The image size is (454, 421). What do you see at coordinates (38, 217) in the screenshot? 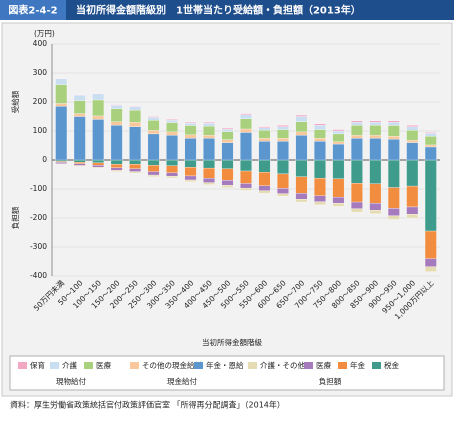
I see `y-tick-label: -200` at bounding box center [38, 217].